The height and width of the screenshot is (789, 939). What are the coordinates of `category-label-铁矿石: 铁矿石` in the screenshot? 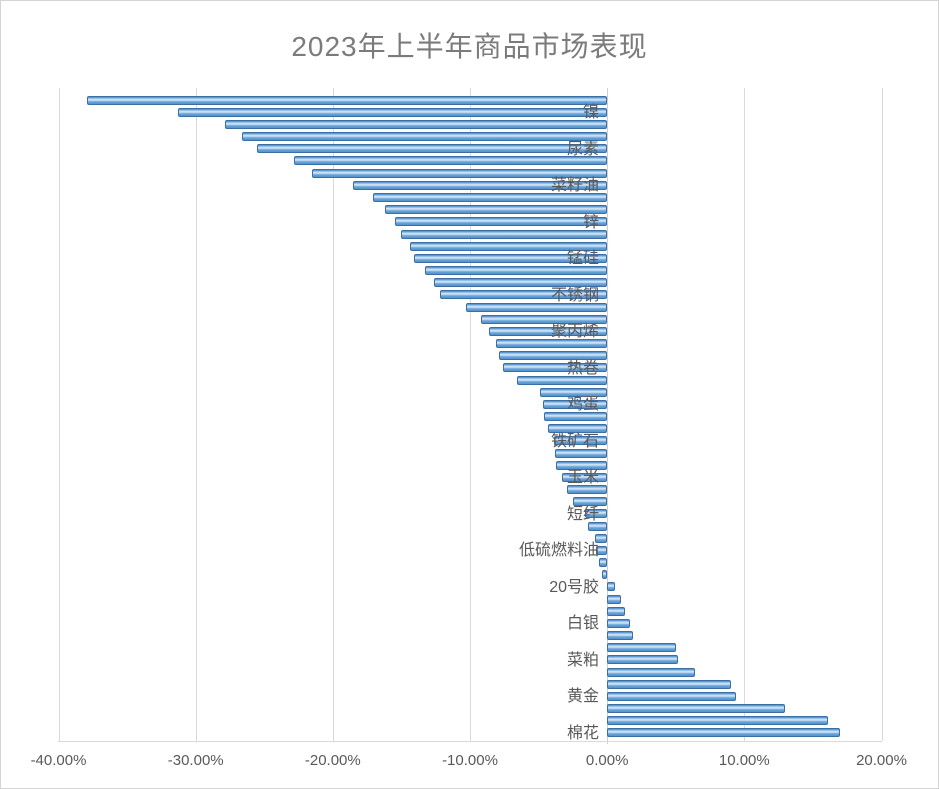 It's located at (574, 441).